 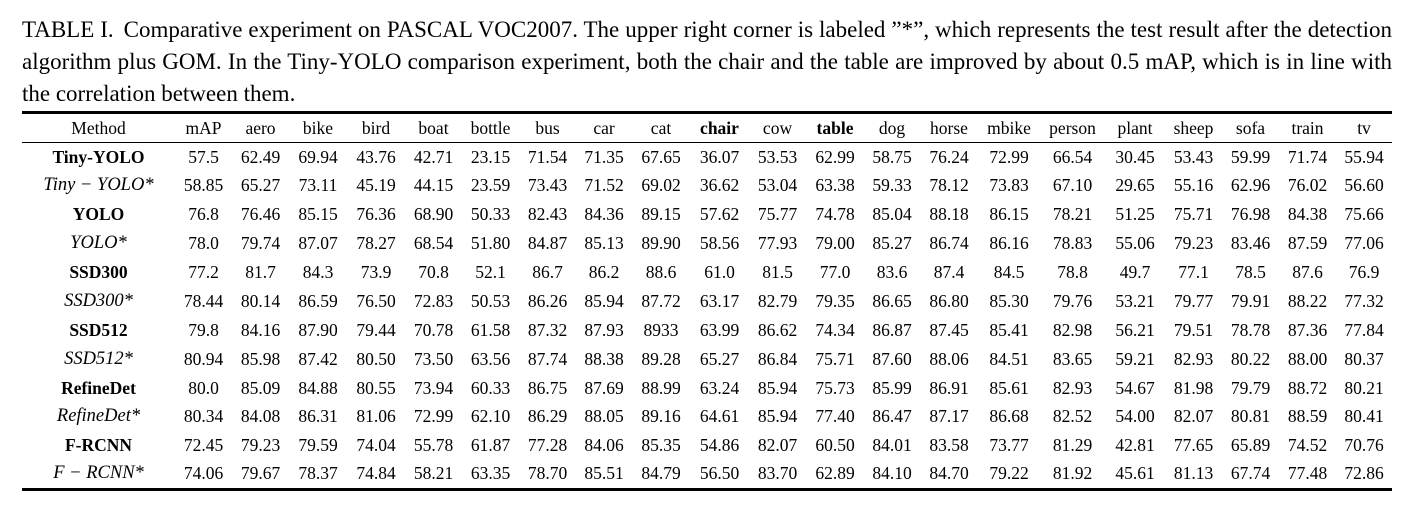 I want to click on value-cell: 56.60, so click(x=1364, y=185).